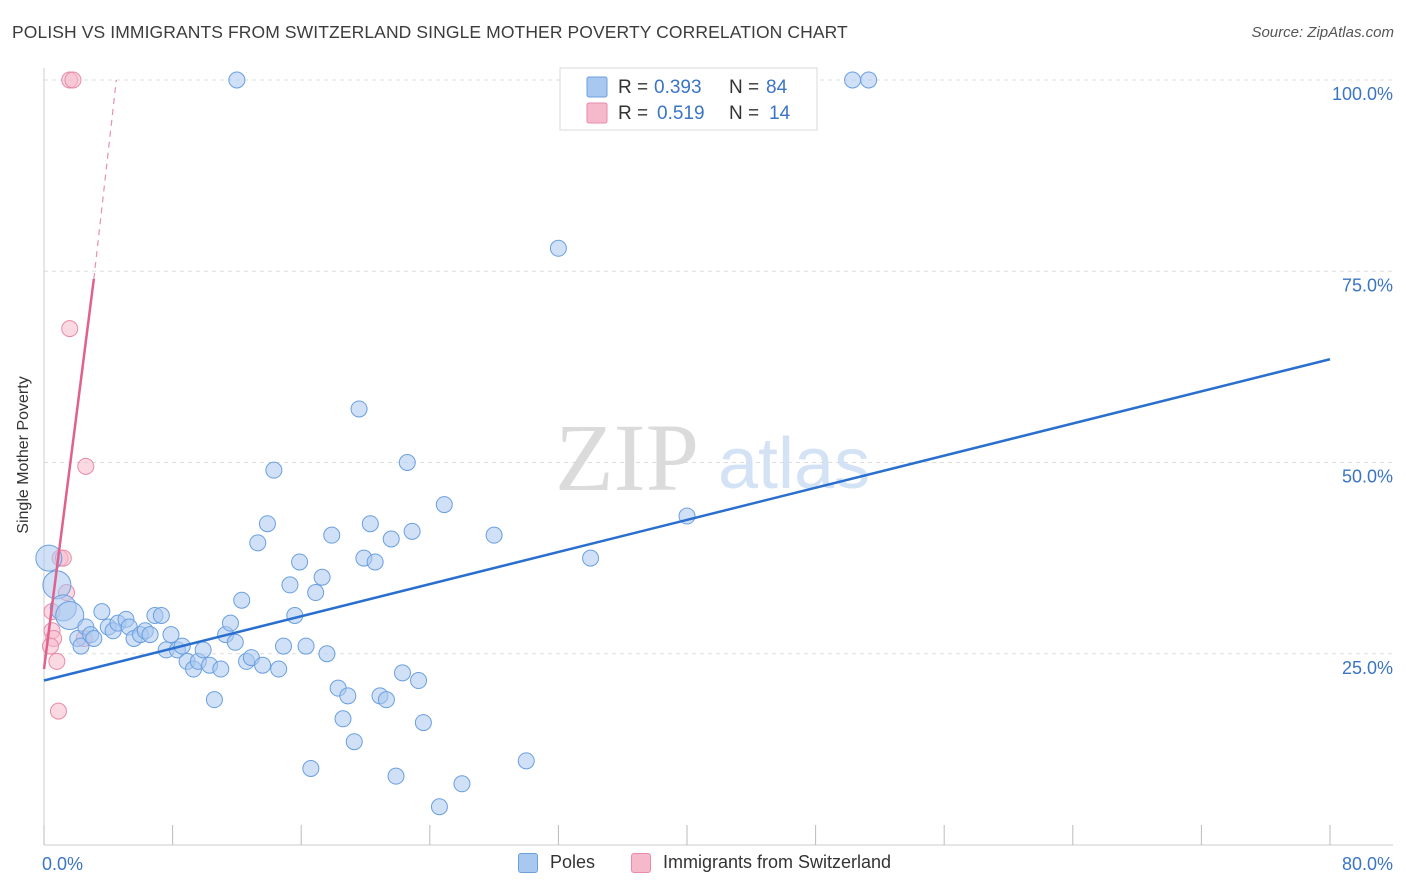 The image size is (1406, 892). I want to click on legend-r-label-1: R =, so click(633, 87).